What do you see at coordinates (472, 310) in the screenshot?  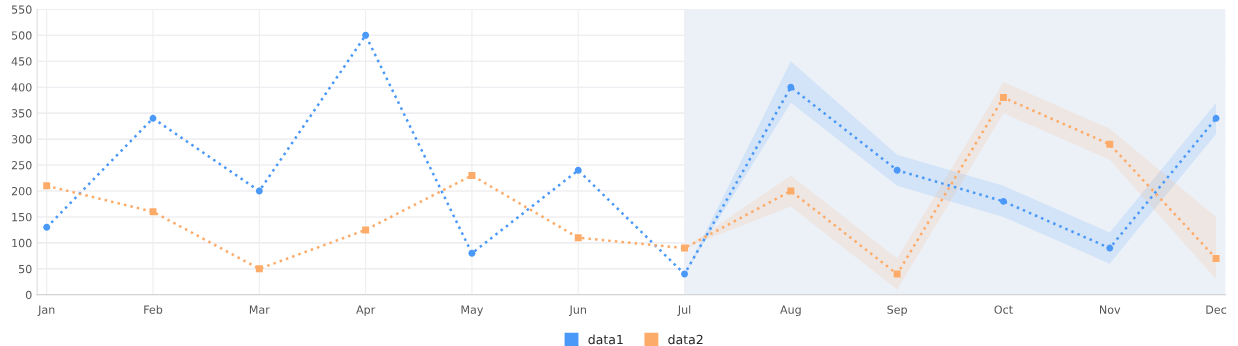 I see `x-tick-label: May` at bounding box center [472, 310].